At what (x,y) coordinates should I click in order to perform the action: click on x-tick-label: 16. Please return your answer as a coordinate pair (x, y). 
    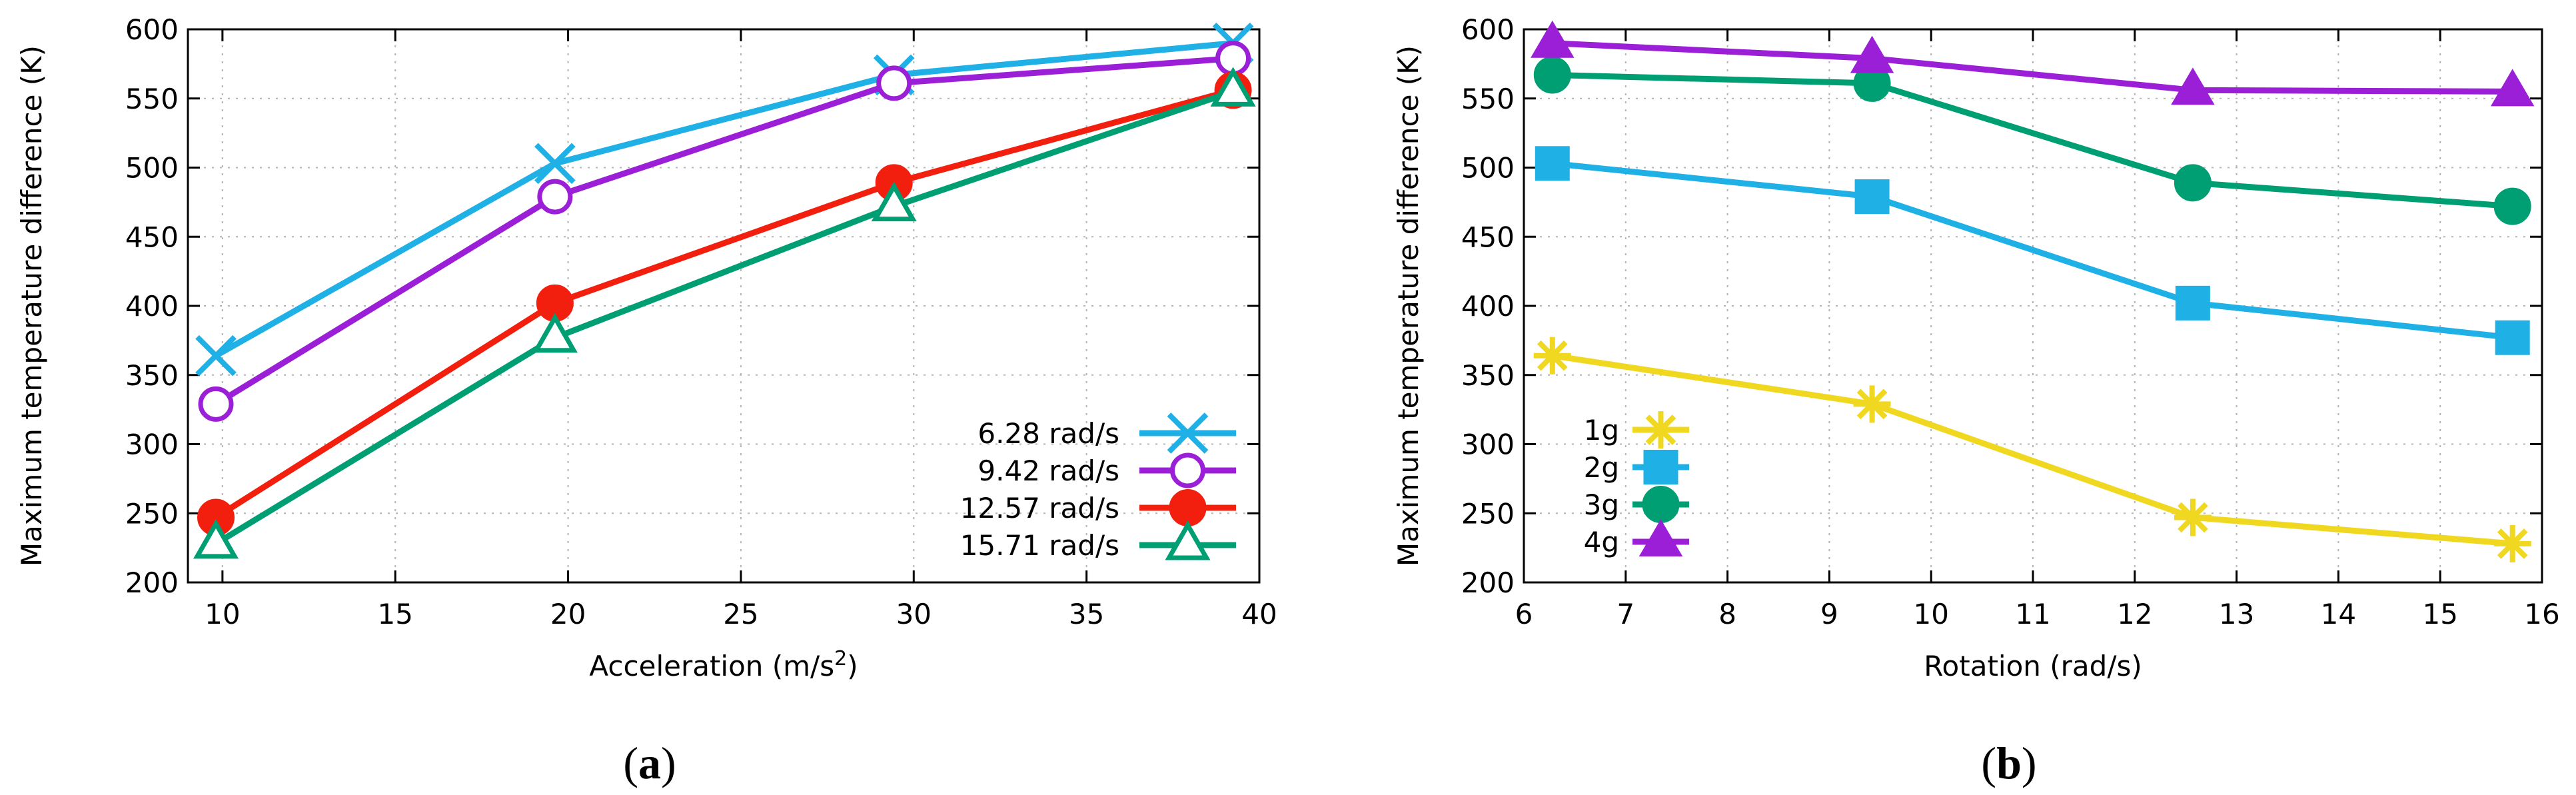
    Looking at the image, I should click on (2541, 614).